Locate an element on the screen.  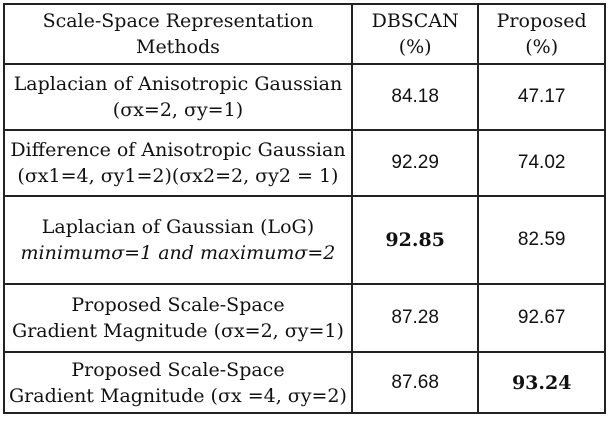
header-methods: Scale-Space Representation Methods is located at coordinates (178, 34).